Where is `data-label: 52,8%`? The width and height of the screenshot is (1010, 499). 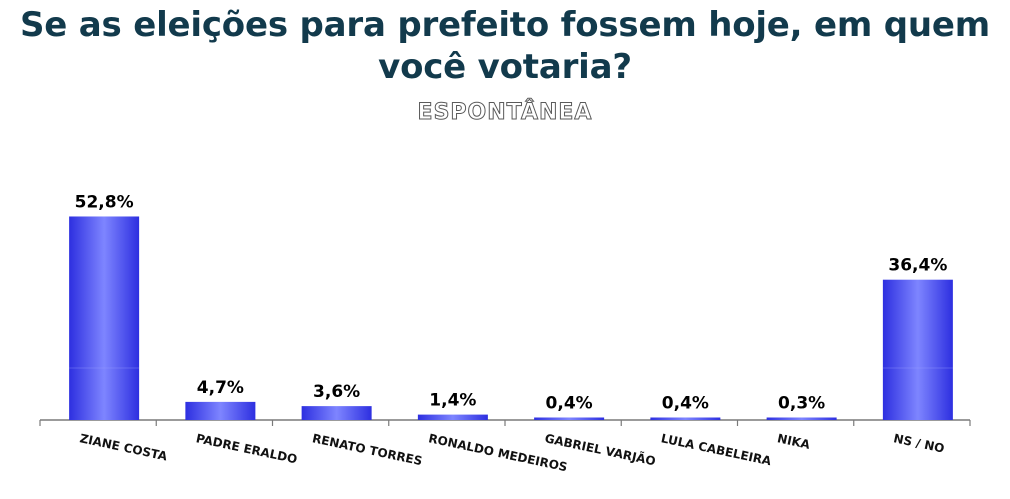 data-label: 52,8% is located at coordinates (104, 202).